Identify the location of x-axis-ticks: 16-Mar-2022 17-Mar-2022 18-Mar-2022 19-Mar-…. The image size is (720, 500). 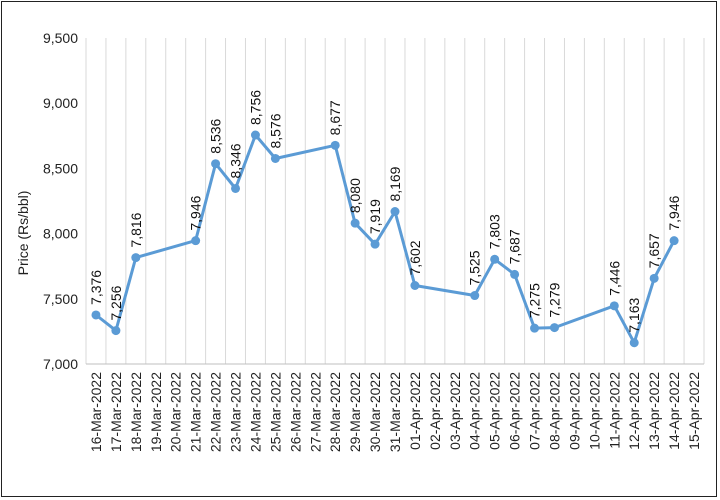
(395, 412).